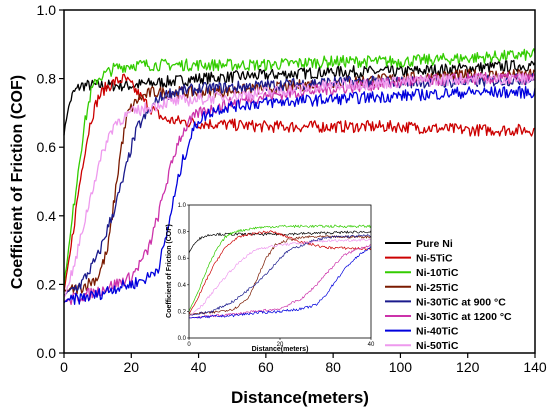 The image size is (550, 411). What do you see at coordinates (47, 79) in the screenshot?
I see `y-tick-label: 0.8` at bounding box center [47, 79].